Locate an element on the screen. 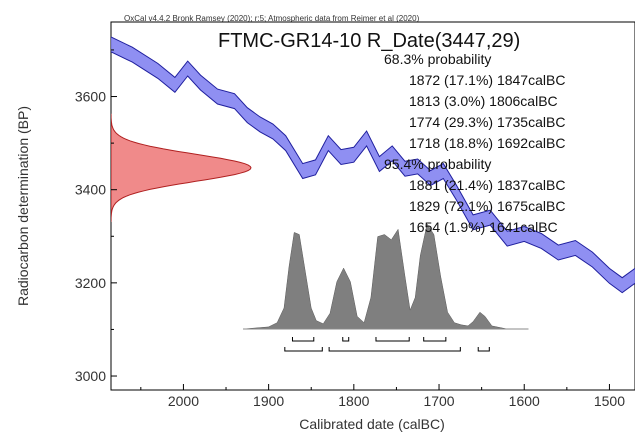 This screenshot has width=635, height=439. chart-title: FTMC-GR14-10 R_Date(3447,29) is located at coordinates (369, 41).